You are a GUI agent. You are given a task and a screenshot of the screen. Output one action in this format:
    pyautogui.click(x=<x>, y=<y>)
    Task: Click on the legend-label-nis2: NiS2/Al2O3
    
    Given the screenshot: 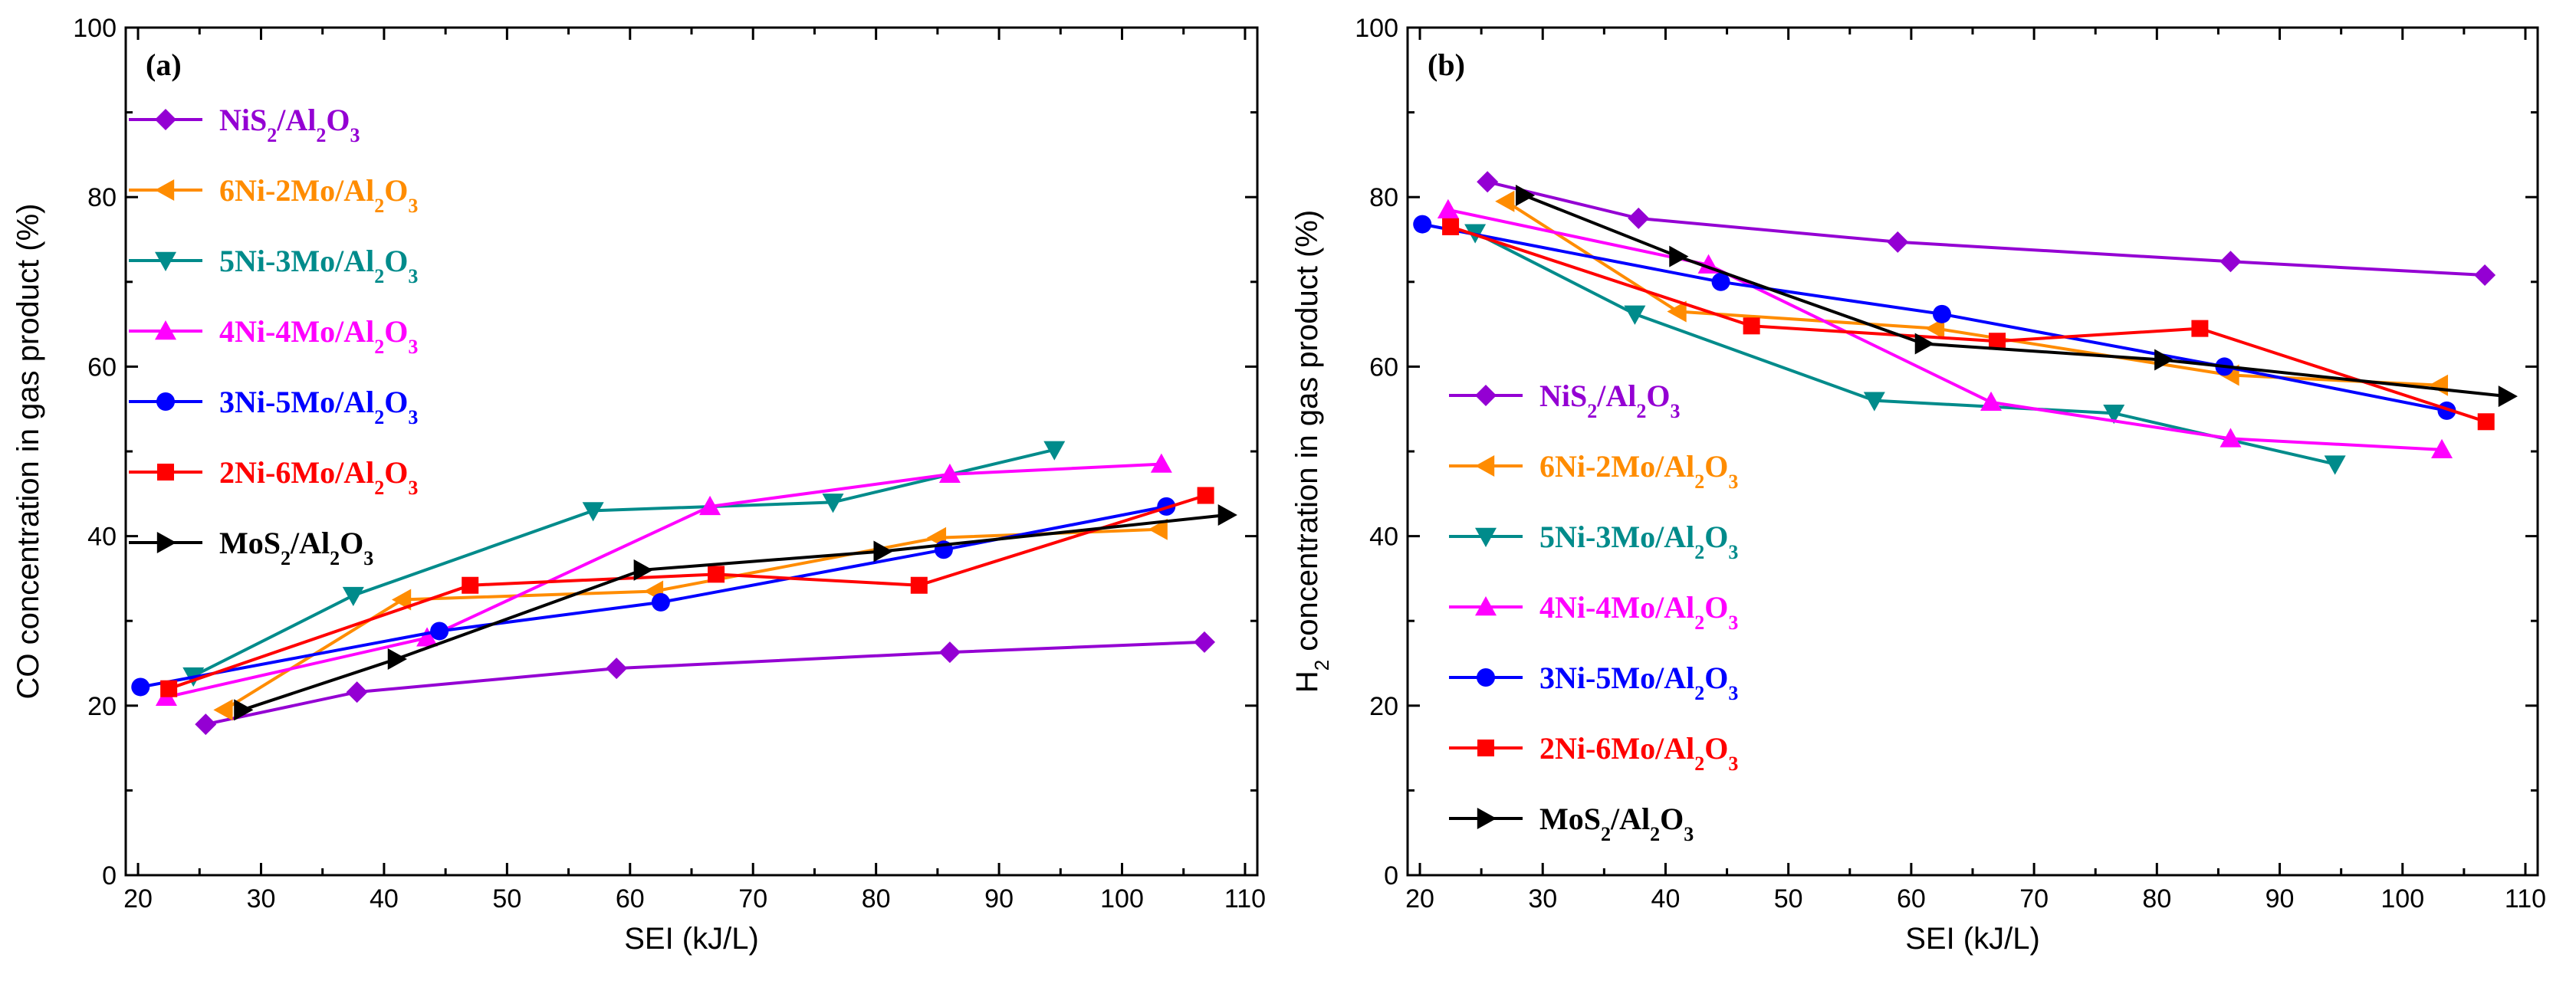 What is the action you would take?
    pyautogui.click(x=290, y=124)
    